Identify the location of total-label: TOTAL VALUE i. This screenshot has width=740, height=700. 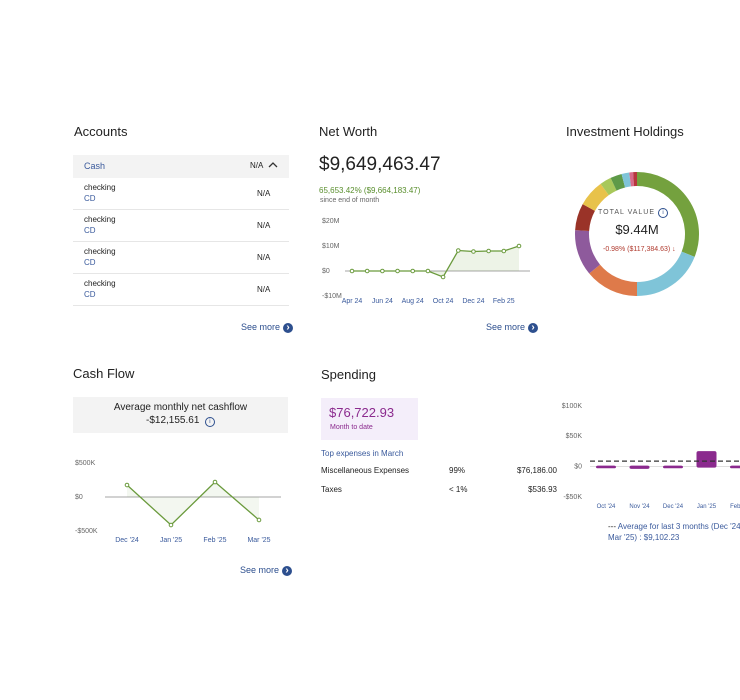
(633, 213).